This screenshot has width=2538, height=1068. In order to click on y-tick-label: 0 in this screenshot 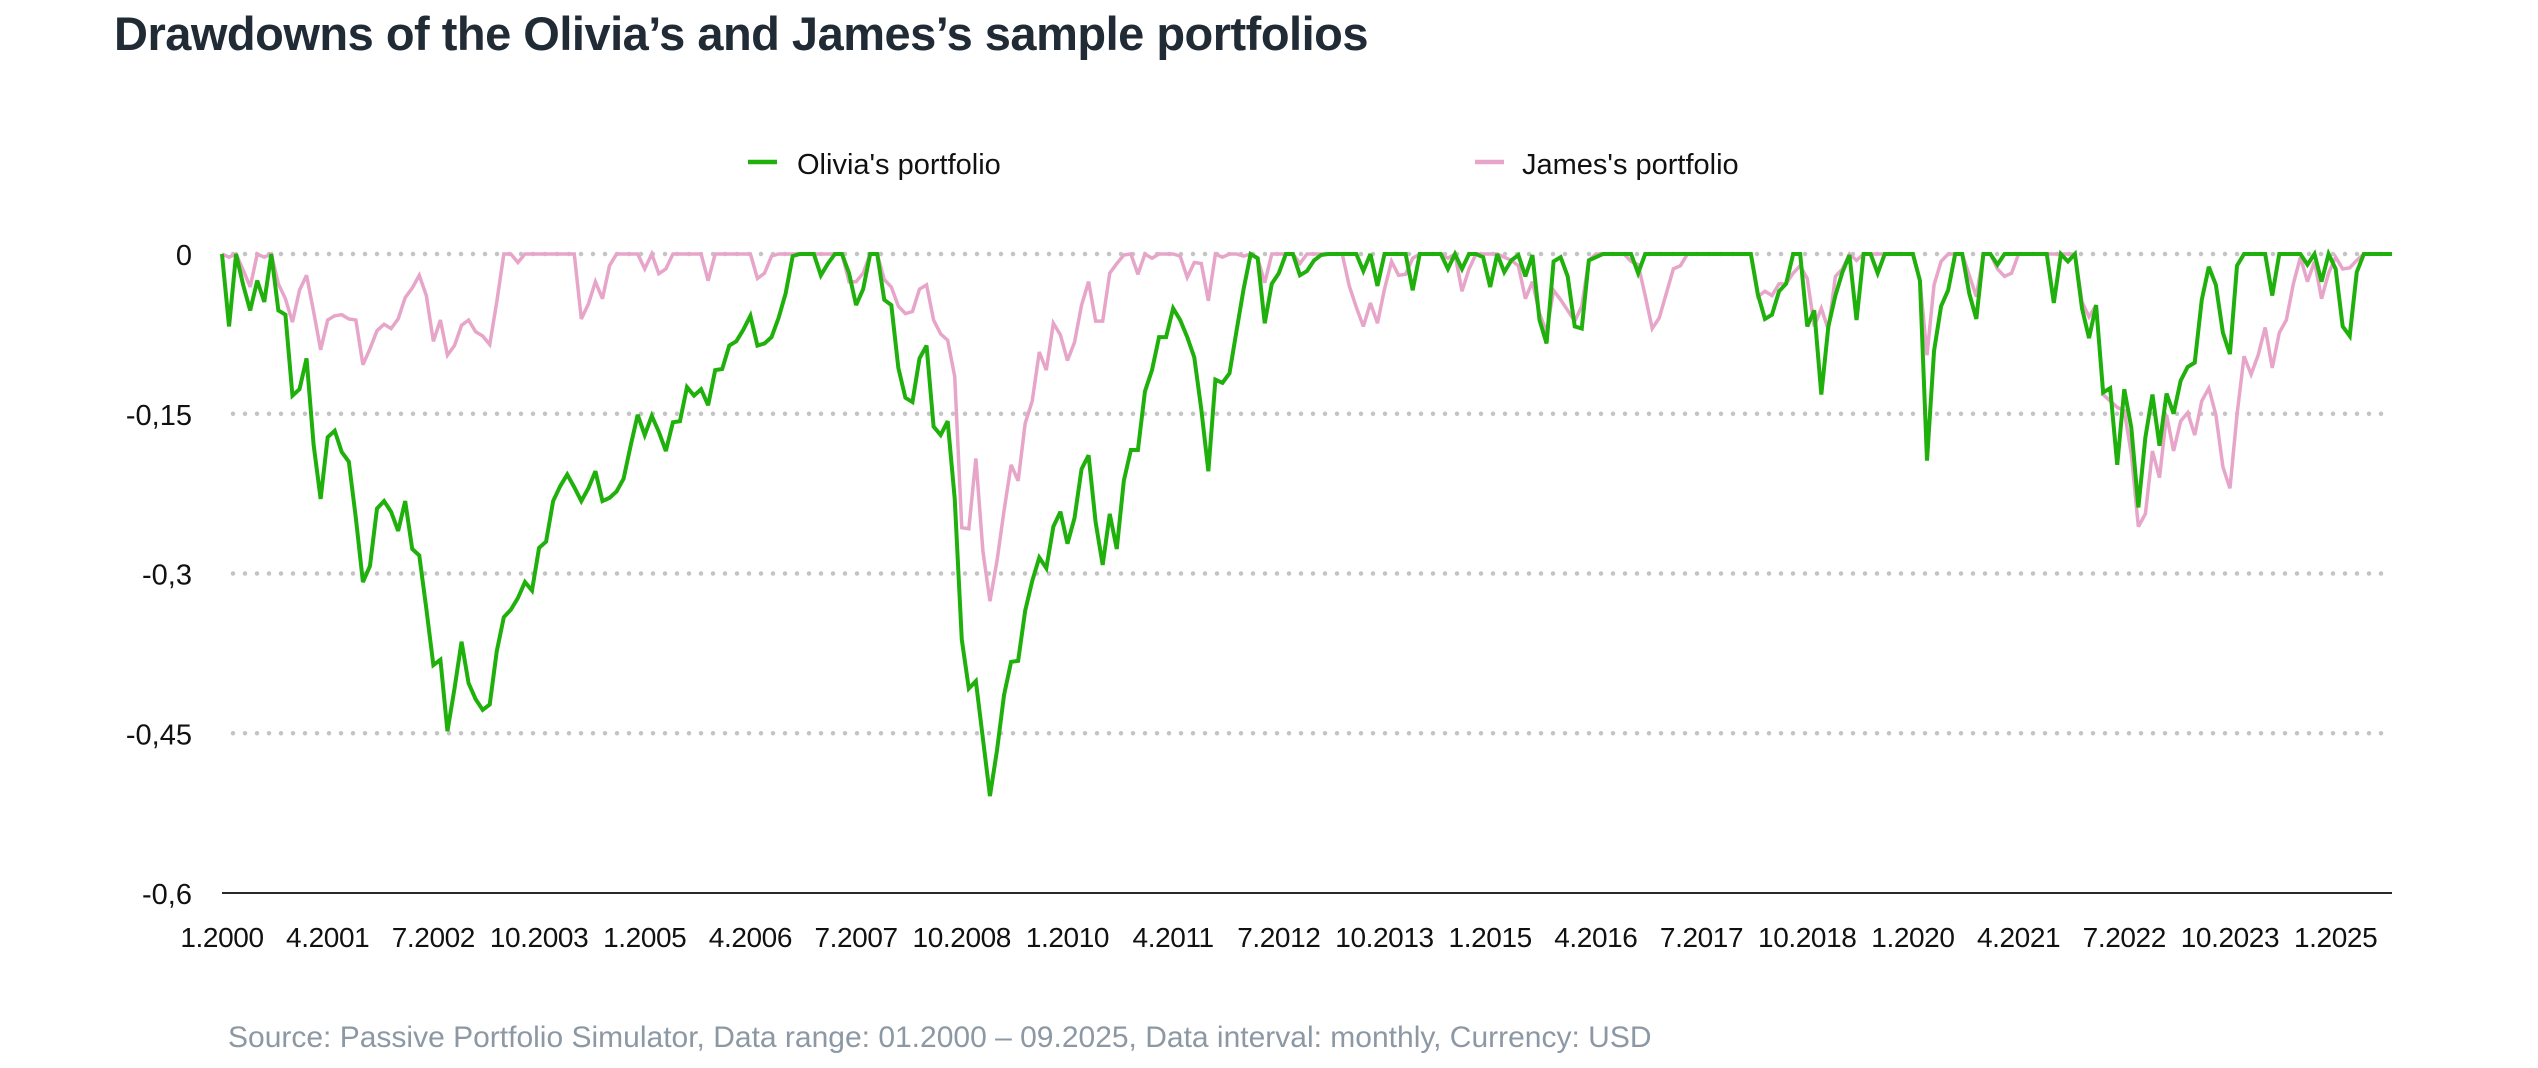, I will do `click(184, 256)`.